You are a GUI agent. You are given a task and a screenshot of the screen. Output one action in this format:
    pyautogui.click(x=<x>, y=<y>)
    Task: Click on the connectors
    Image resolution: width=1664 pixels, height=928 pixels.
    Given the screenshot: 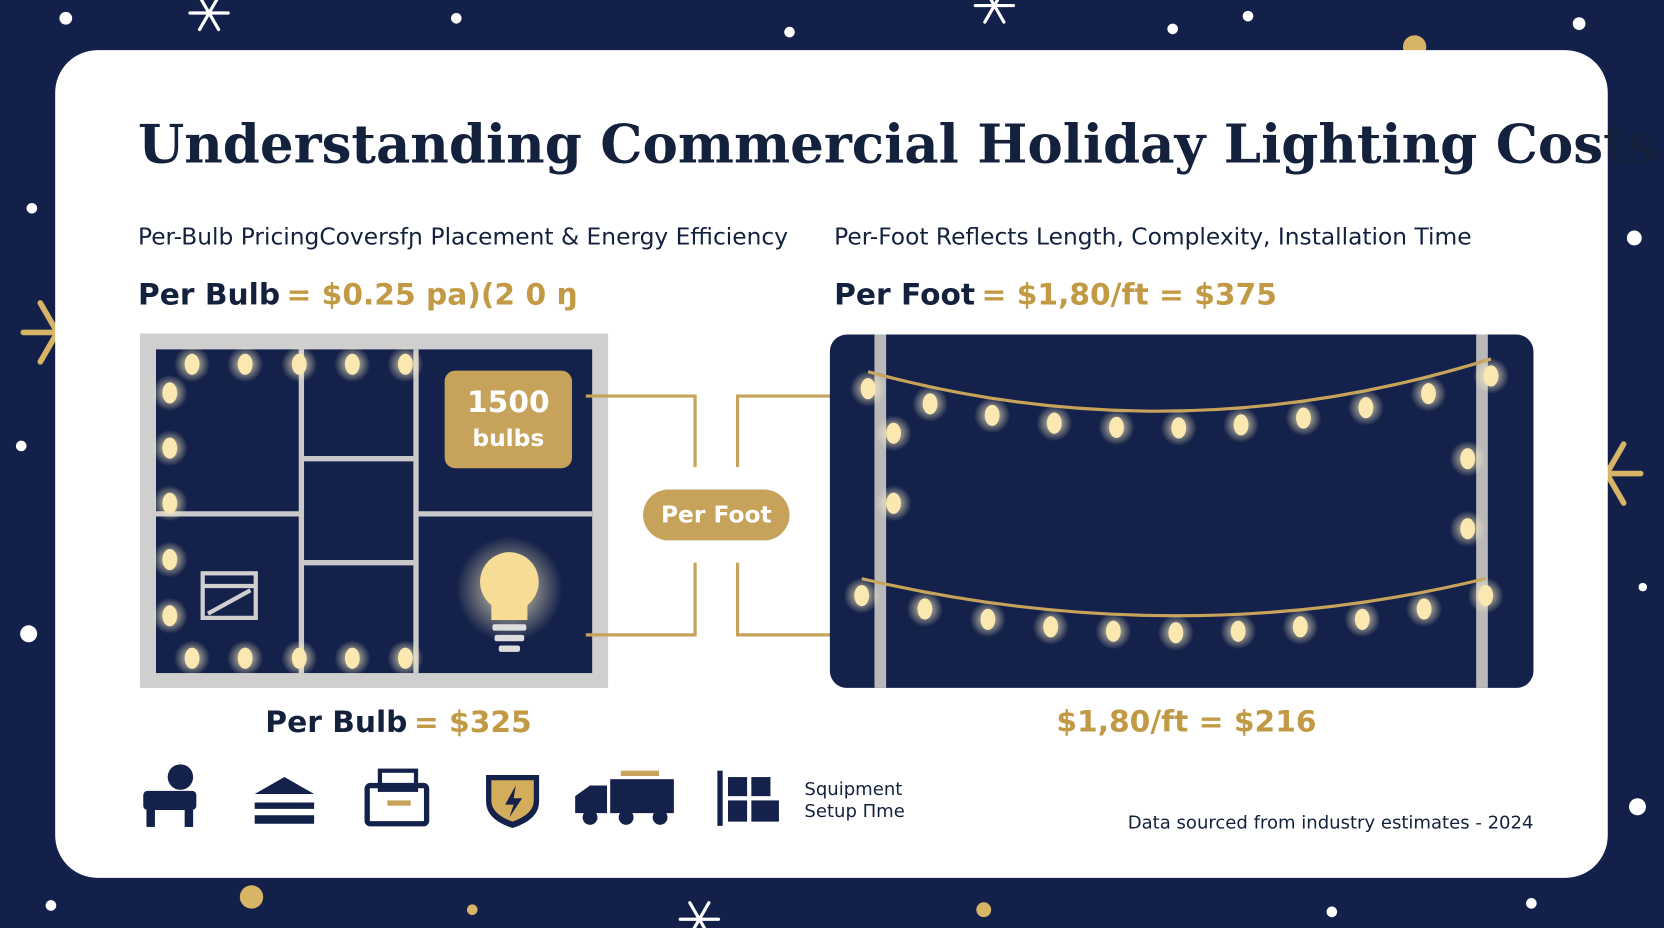 What is the action you would take?
    pyautogui.click(x=715, y=515)
    